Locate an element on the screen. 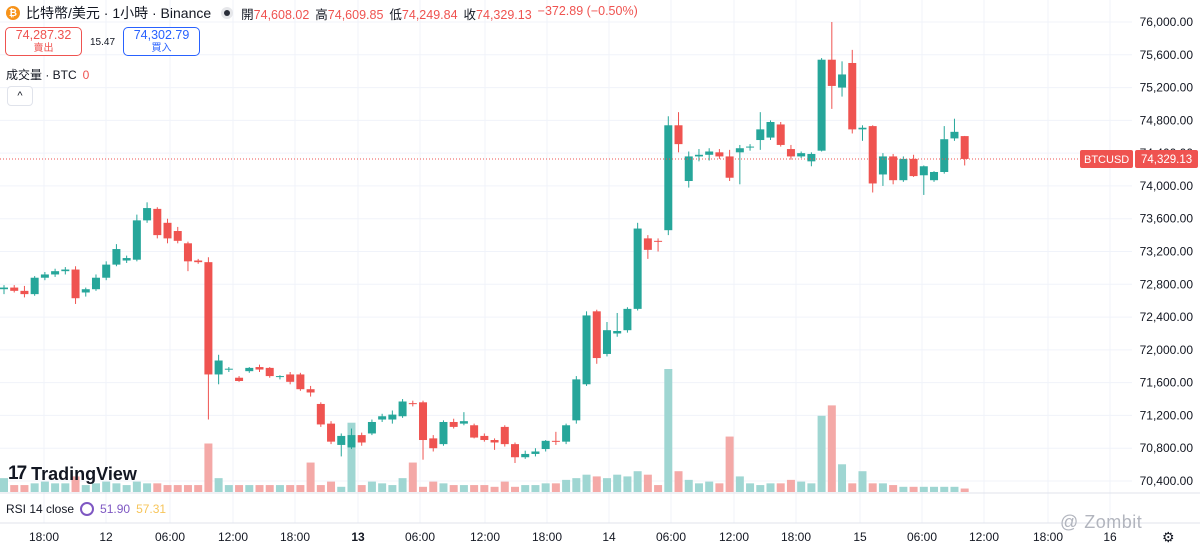 The width and height of the screenshot is (1200, 548). volume-legend: 成交量 · BTC 0 is located at coordinates (47, 74).